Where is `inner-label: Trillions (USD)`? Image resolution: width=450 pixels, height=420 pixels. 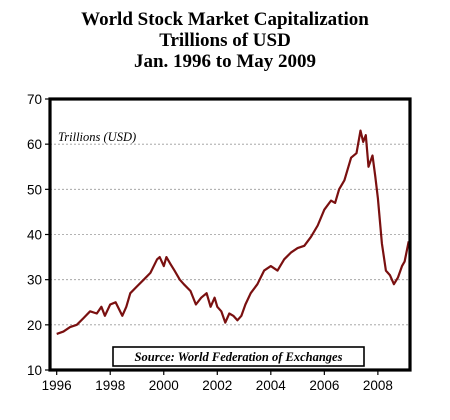 inner-label: Trillions (USD) is located at coordinates (97, 137).